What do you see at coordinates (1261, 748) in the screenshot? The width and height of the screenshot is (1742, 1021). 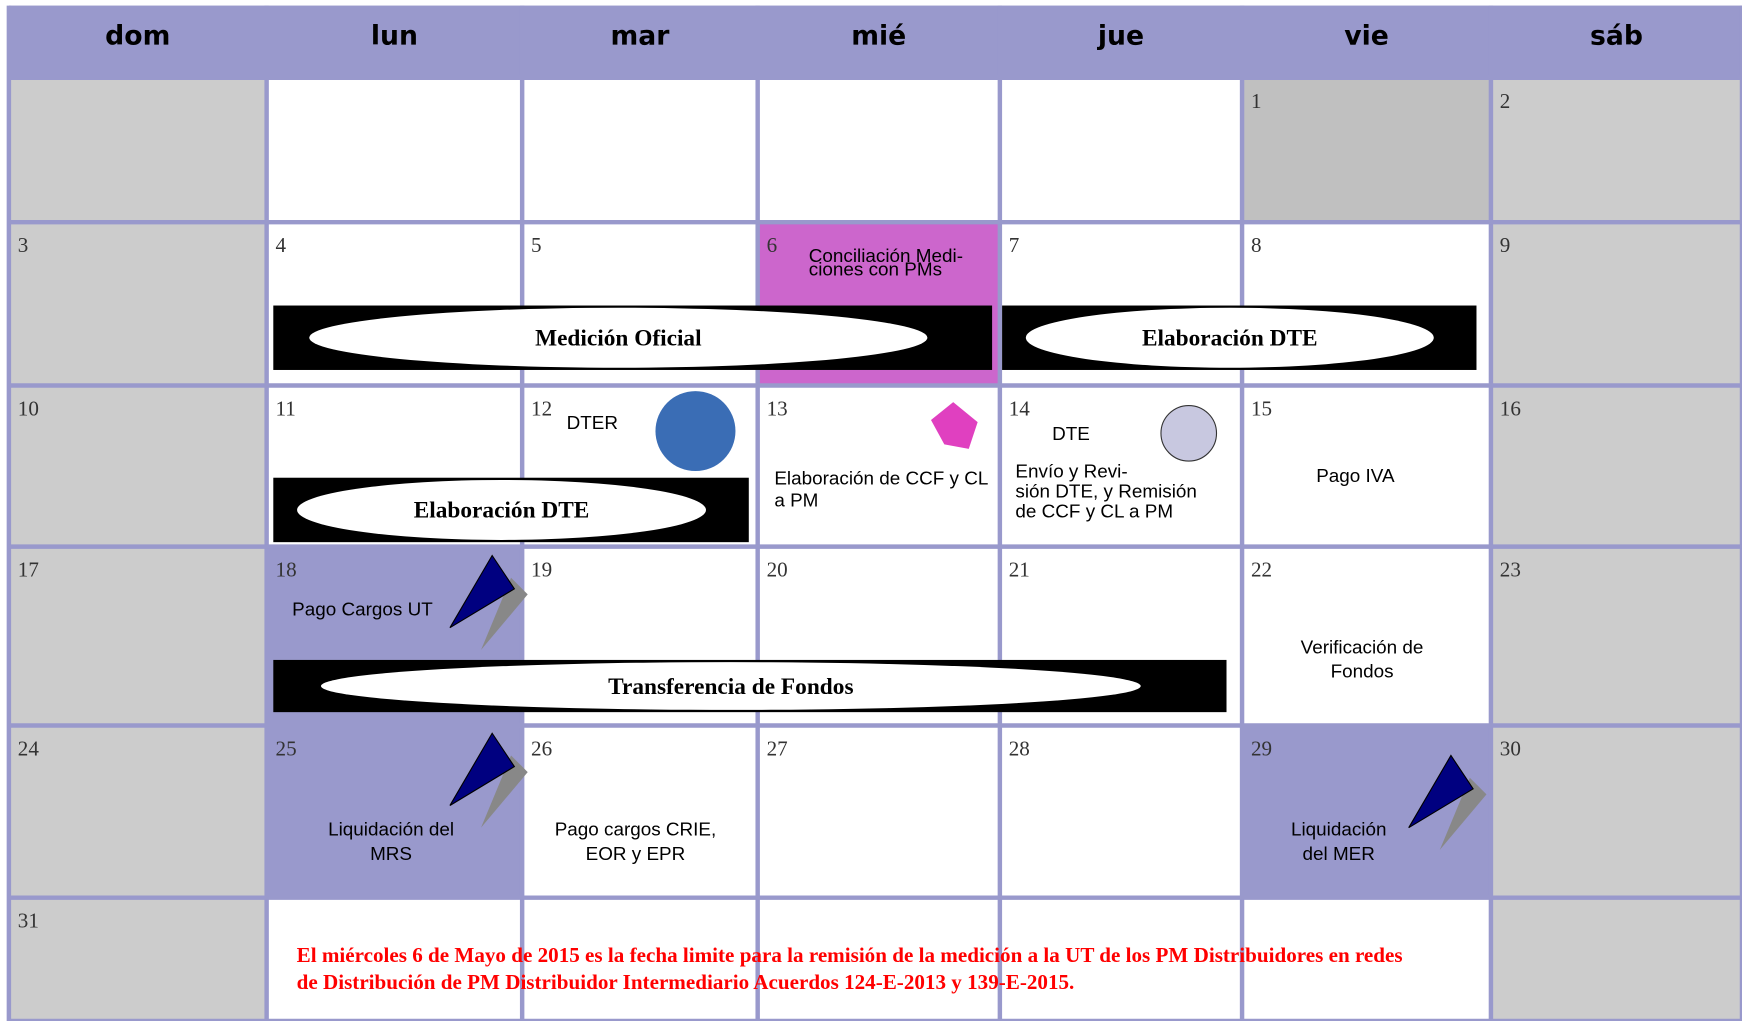 I see `date-number: 29` at bounding box center [1261, 748].